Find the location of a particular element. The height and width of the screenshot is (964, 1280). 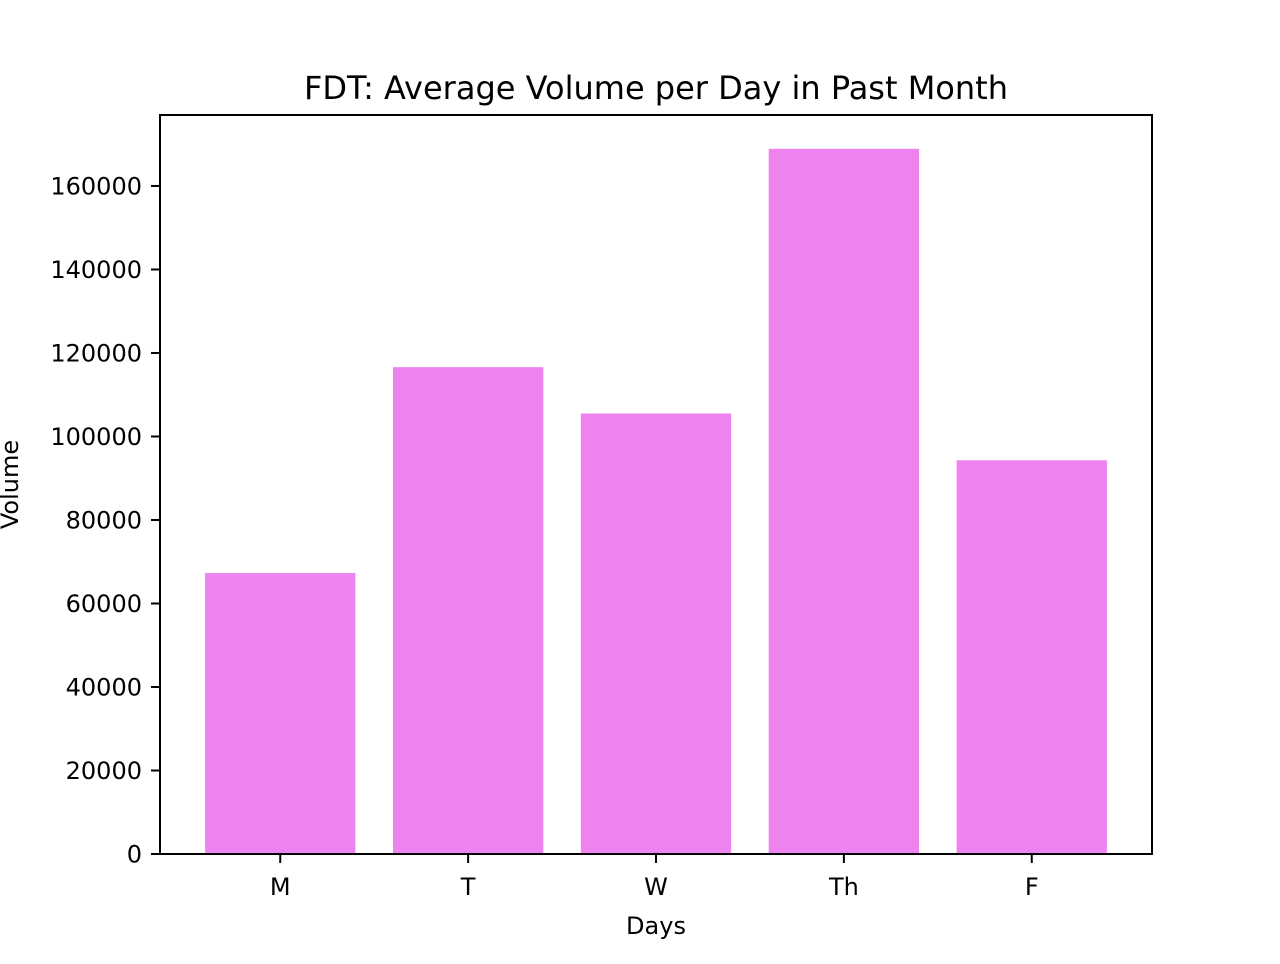

x-tick-label: Th is located at coordinates (843, 887).